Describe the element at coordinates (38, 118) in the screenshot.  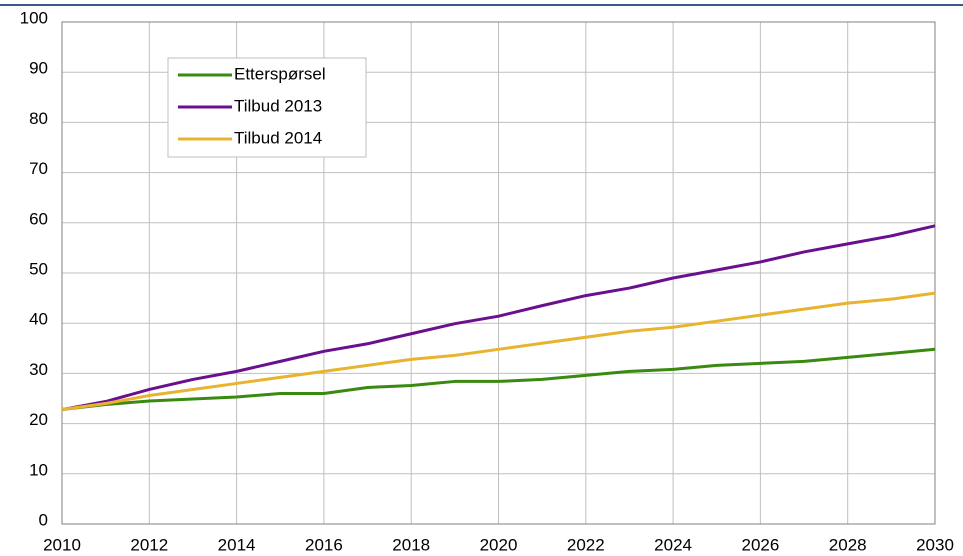
I see `y-tick-label: 80` at that location.